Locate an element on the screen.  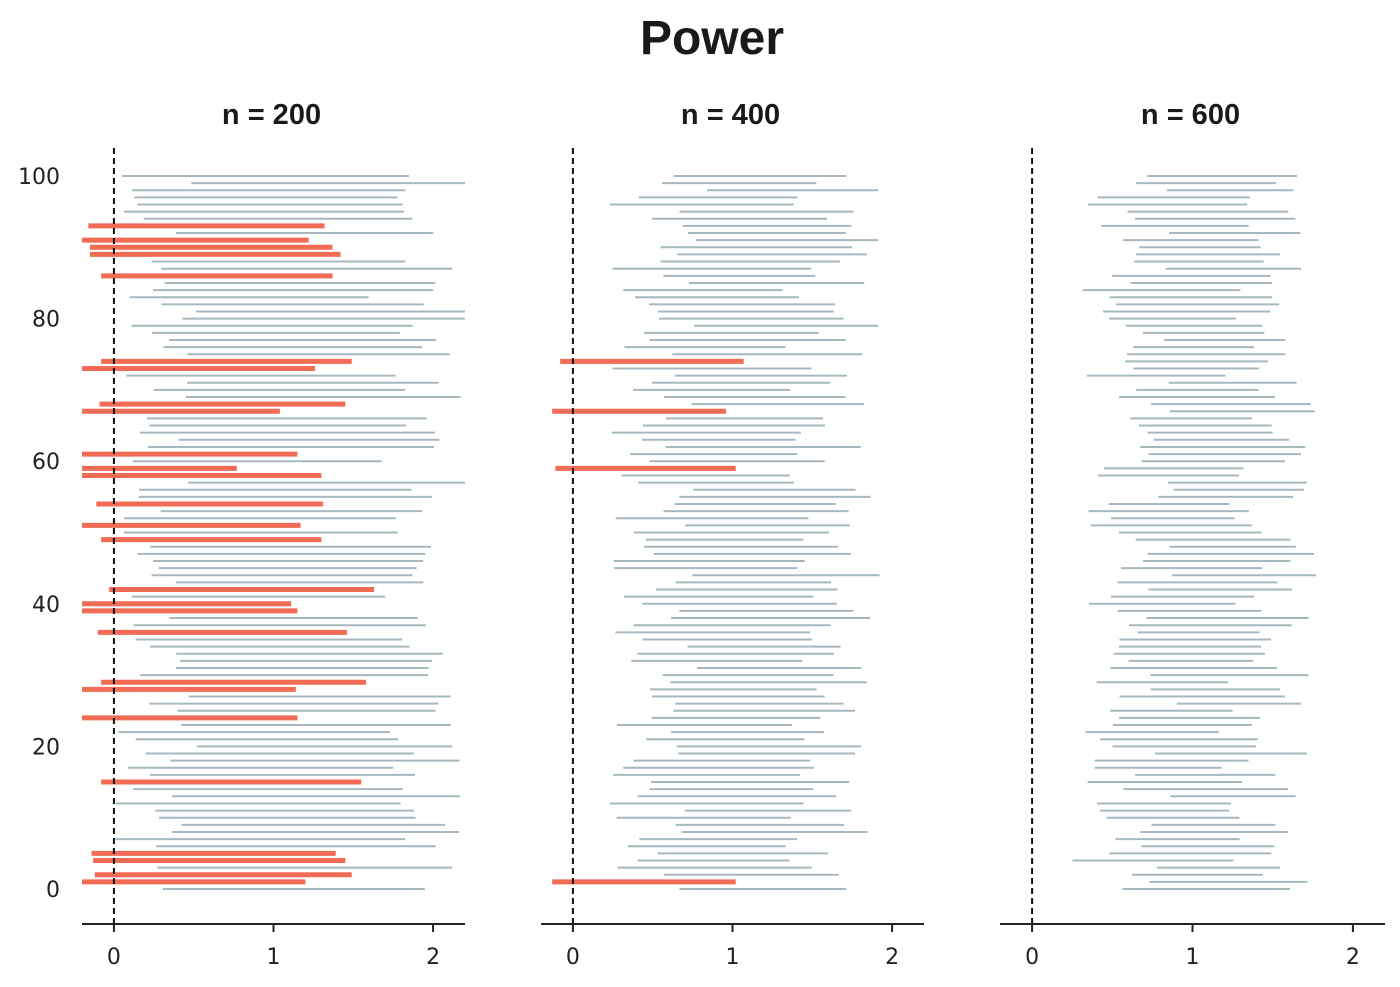
y-tick-label: 40 is located at coordinates (46, 605).